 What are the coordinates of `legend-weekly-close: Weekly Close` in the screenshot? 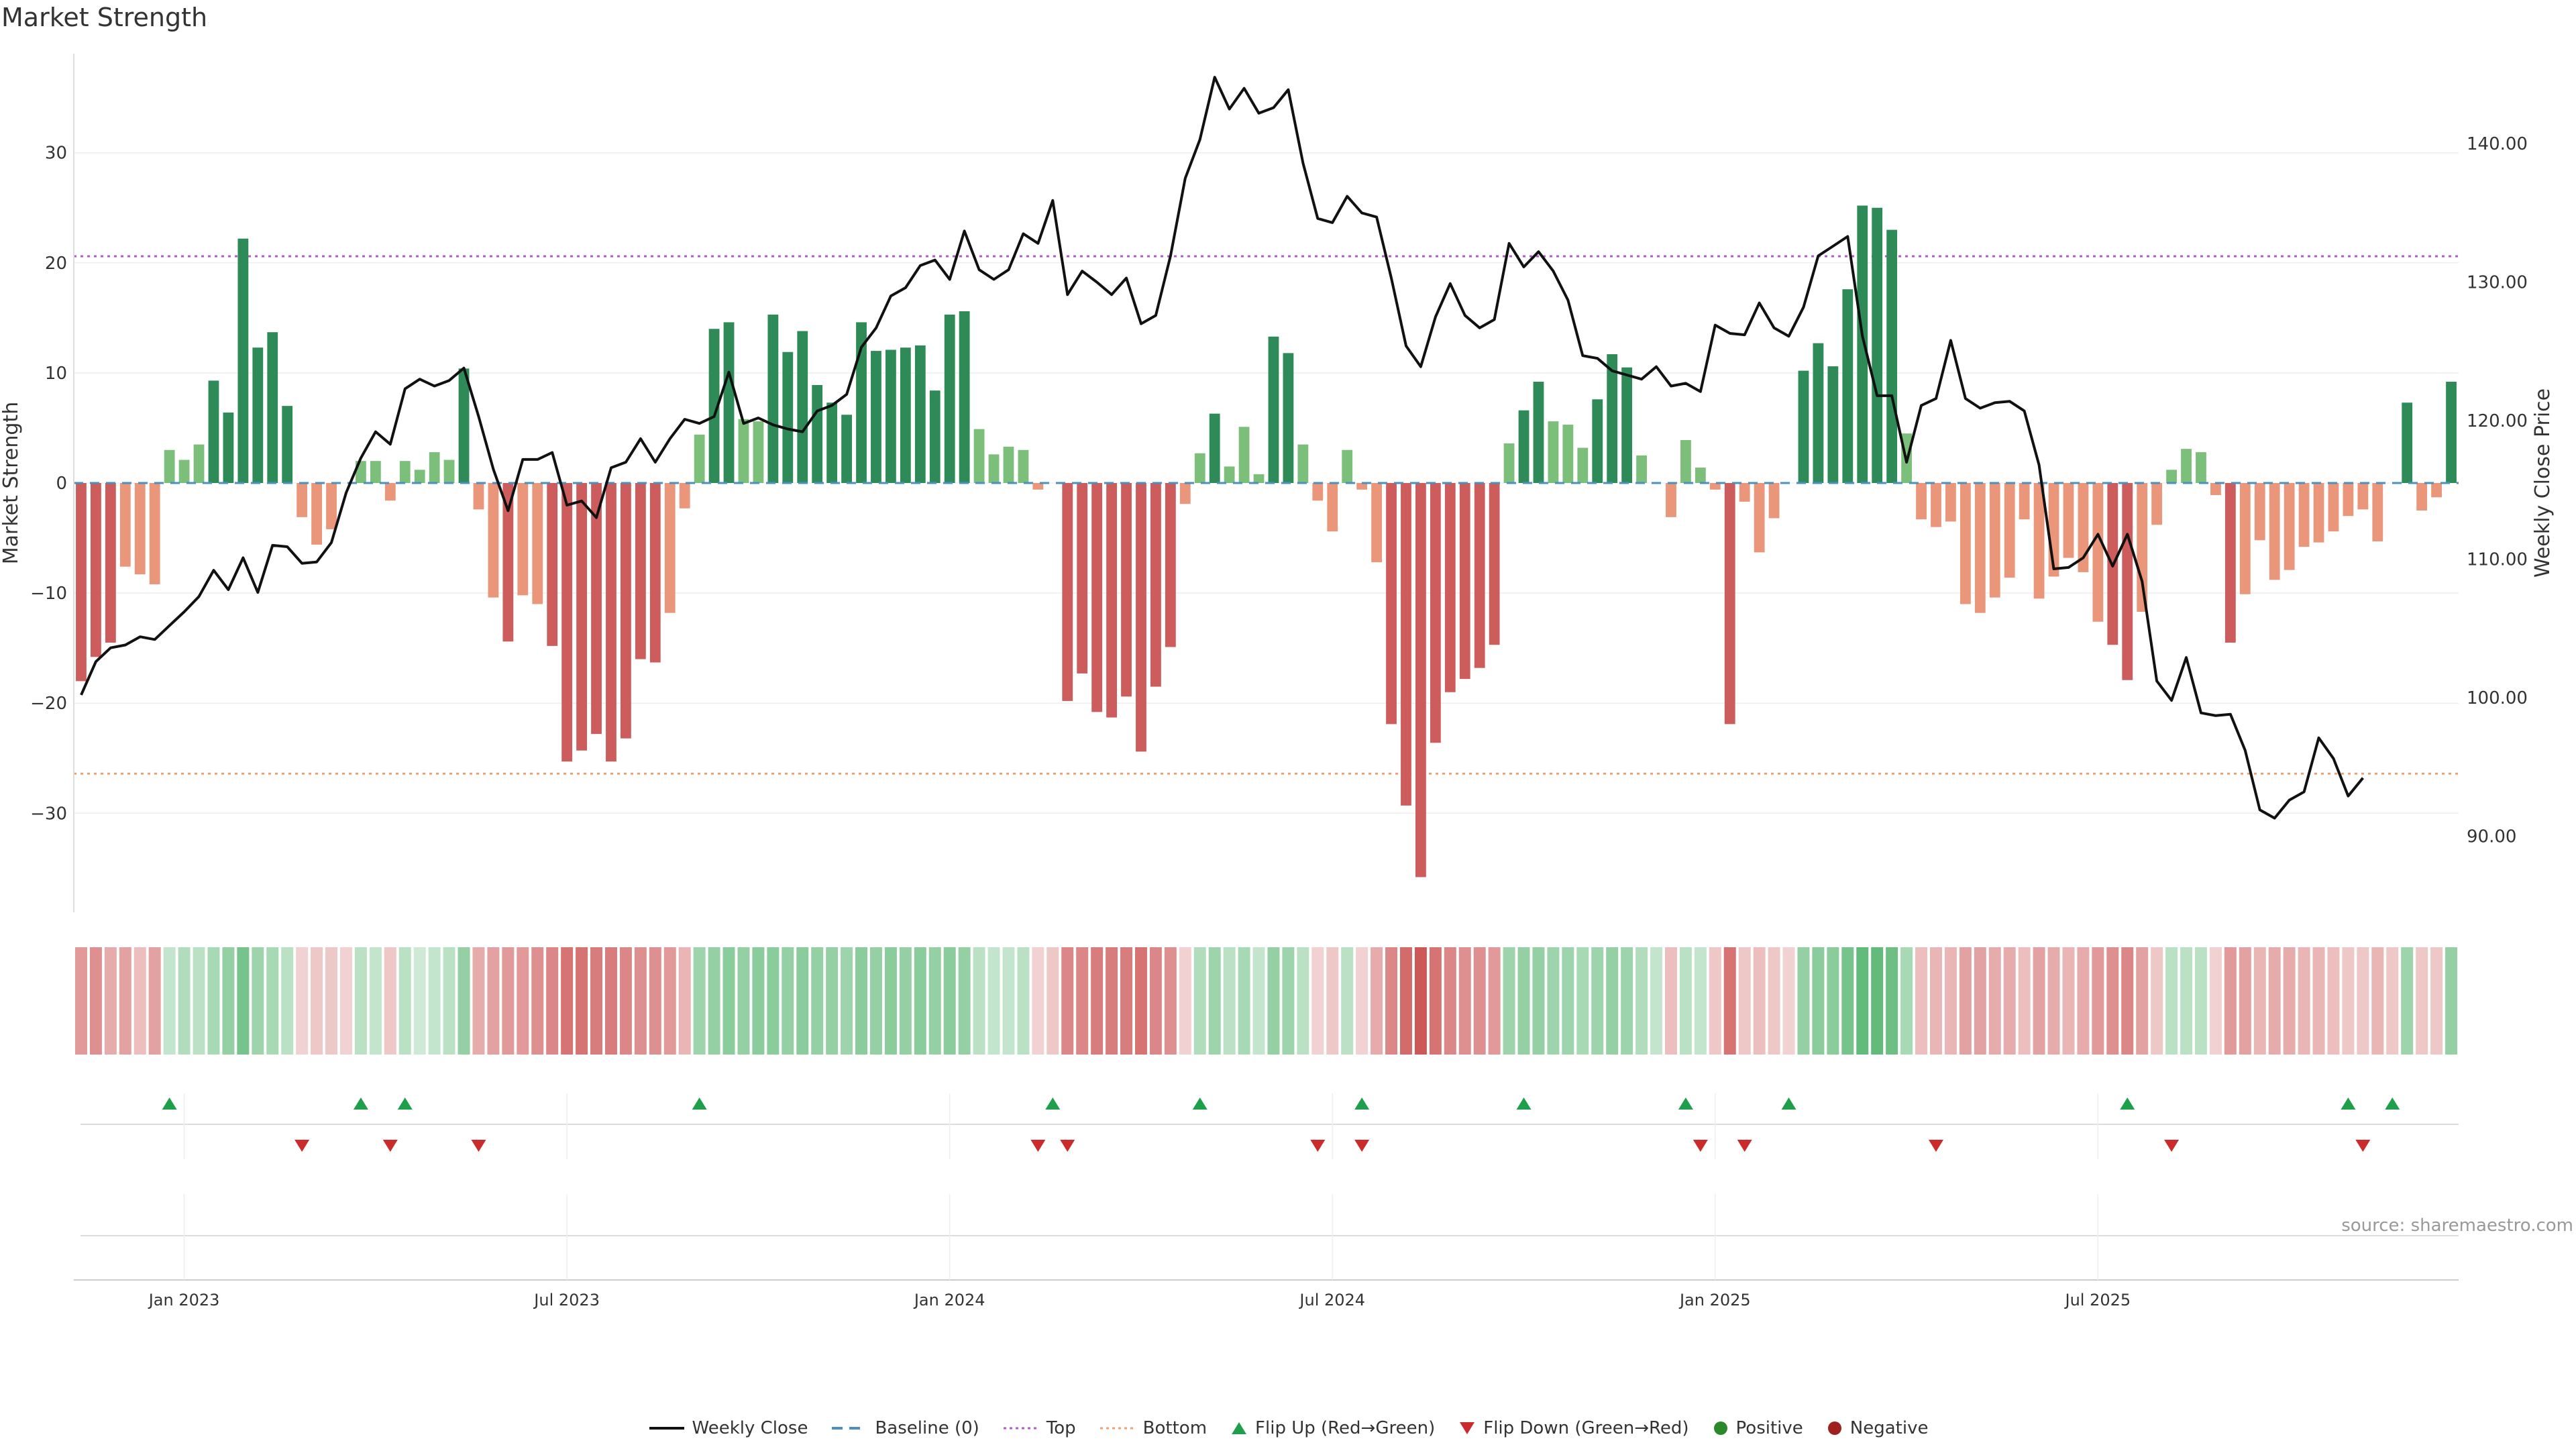 It's located at (728, 1428).